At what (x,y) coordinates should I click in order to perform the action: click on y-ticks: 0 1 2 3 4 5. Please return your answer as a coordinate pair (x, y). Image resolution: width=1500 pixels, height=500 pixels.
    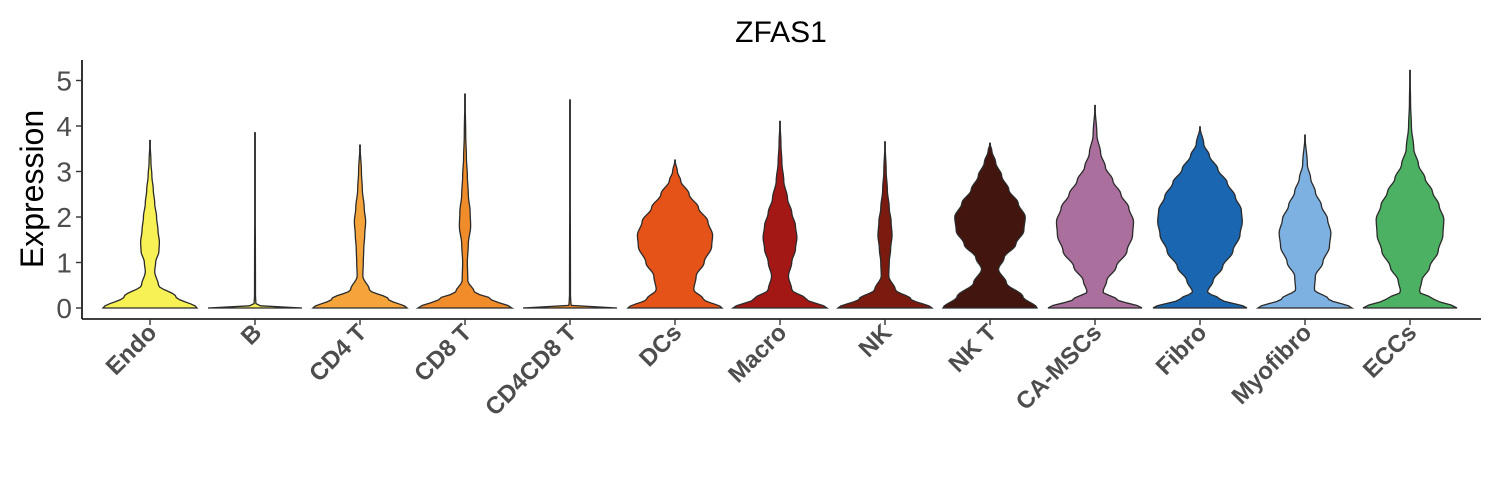
    Looking at the image, I should click on (69, 195).